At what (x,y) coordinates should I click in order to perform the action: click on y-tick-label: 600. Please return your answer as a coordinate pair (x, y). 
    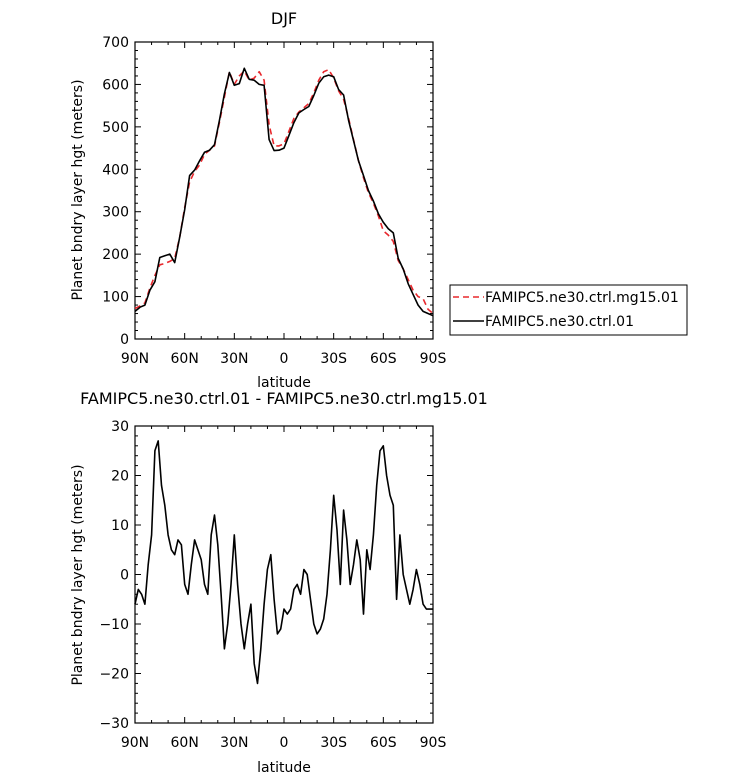
    Looking at the image, I should click on (115, 85).